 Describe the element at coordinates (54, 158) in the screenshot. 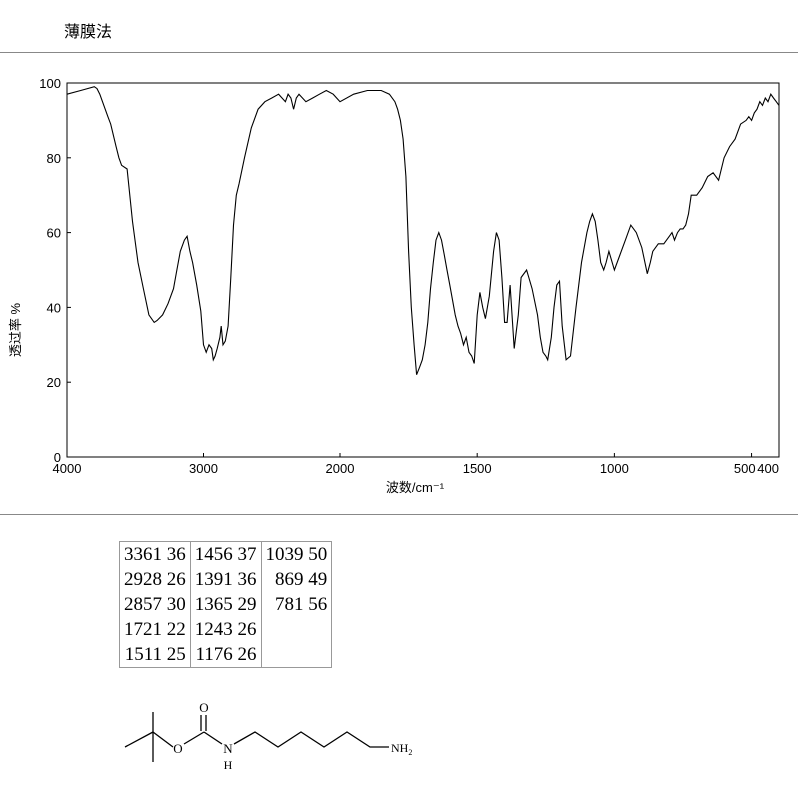

I see `y-tick-label: 80` at that location.